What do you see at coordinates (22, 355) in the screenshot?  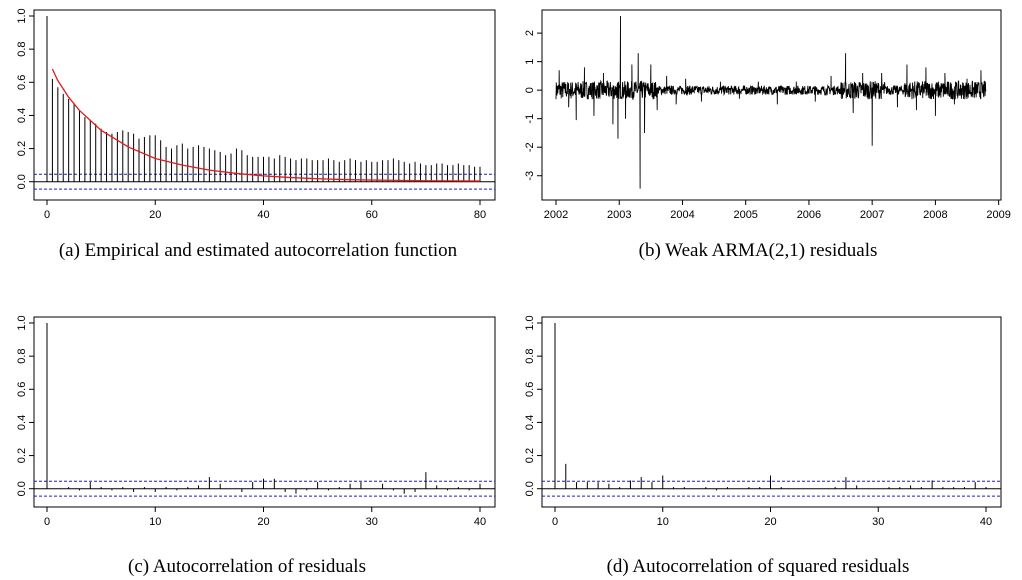 I see `y-tick-label-c-4: 0.8` at bounding box center [22, 355].